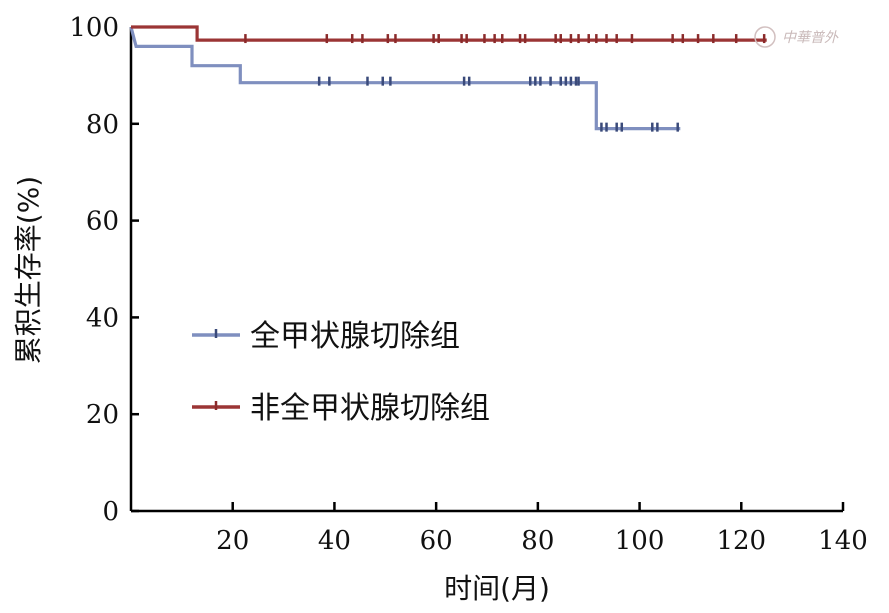 This screenshot has width=889, height=613. Describe the element at coordinates (810, 38) in the screenshot. I see `watermark-text: 中華普外` at that location.